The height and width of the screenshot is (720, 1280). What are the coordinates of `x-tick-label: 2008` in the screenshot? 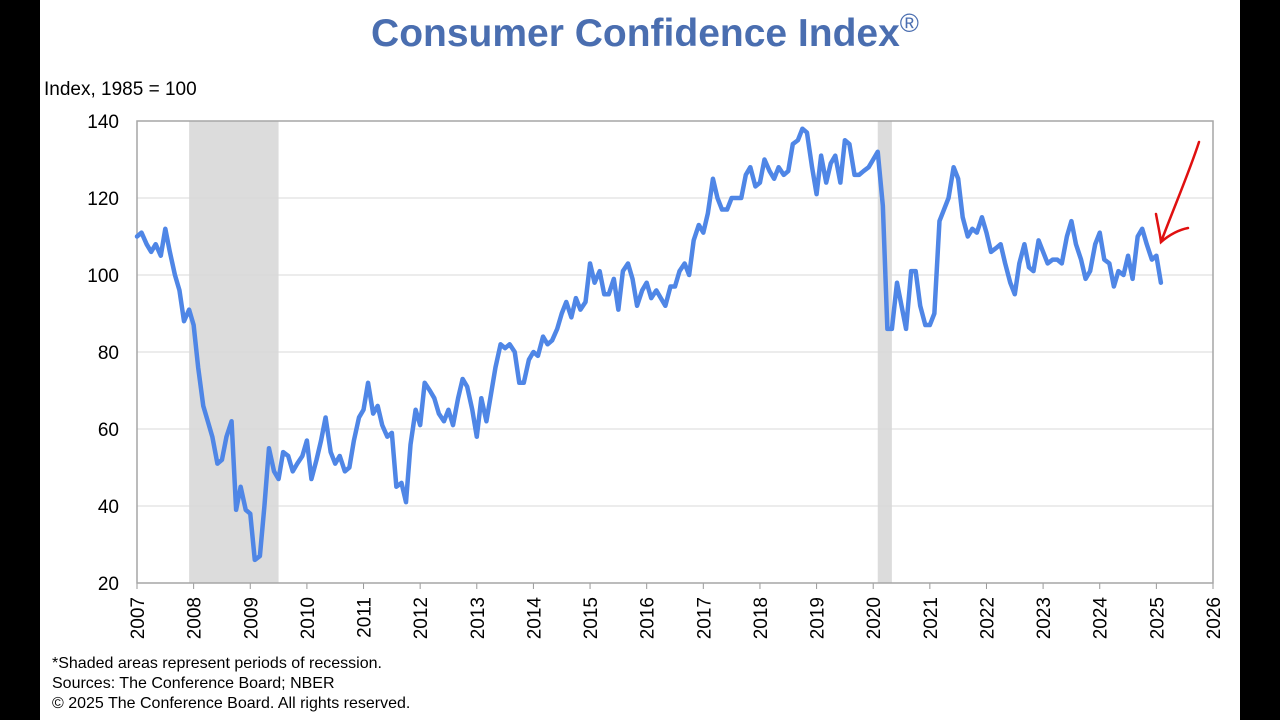 It's located at (195, 618).